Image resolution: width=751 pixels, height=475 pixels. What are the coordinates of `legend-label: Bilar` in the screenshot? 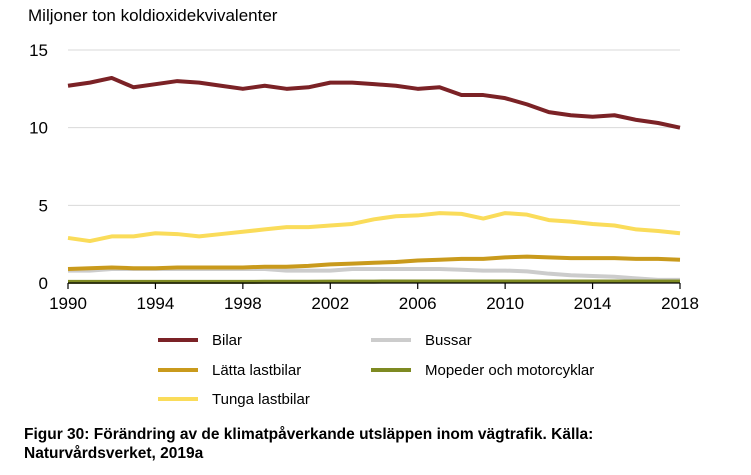 It's located at (227, 340).